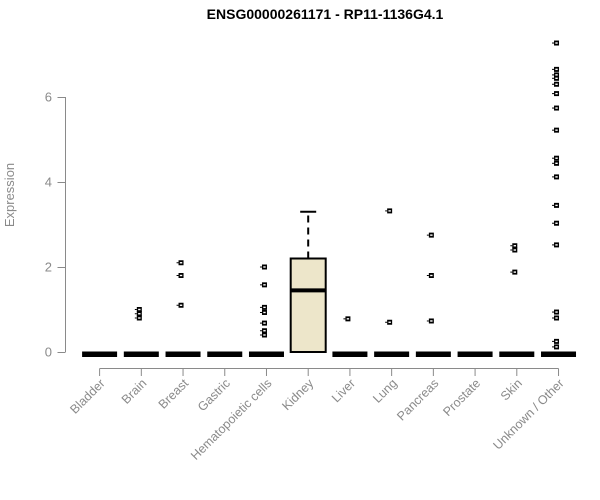 This screenshot has width=600, height=500. I want to click on x-tick-label: Kidney, so click(297, 394).